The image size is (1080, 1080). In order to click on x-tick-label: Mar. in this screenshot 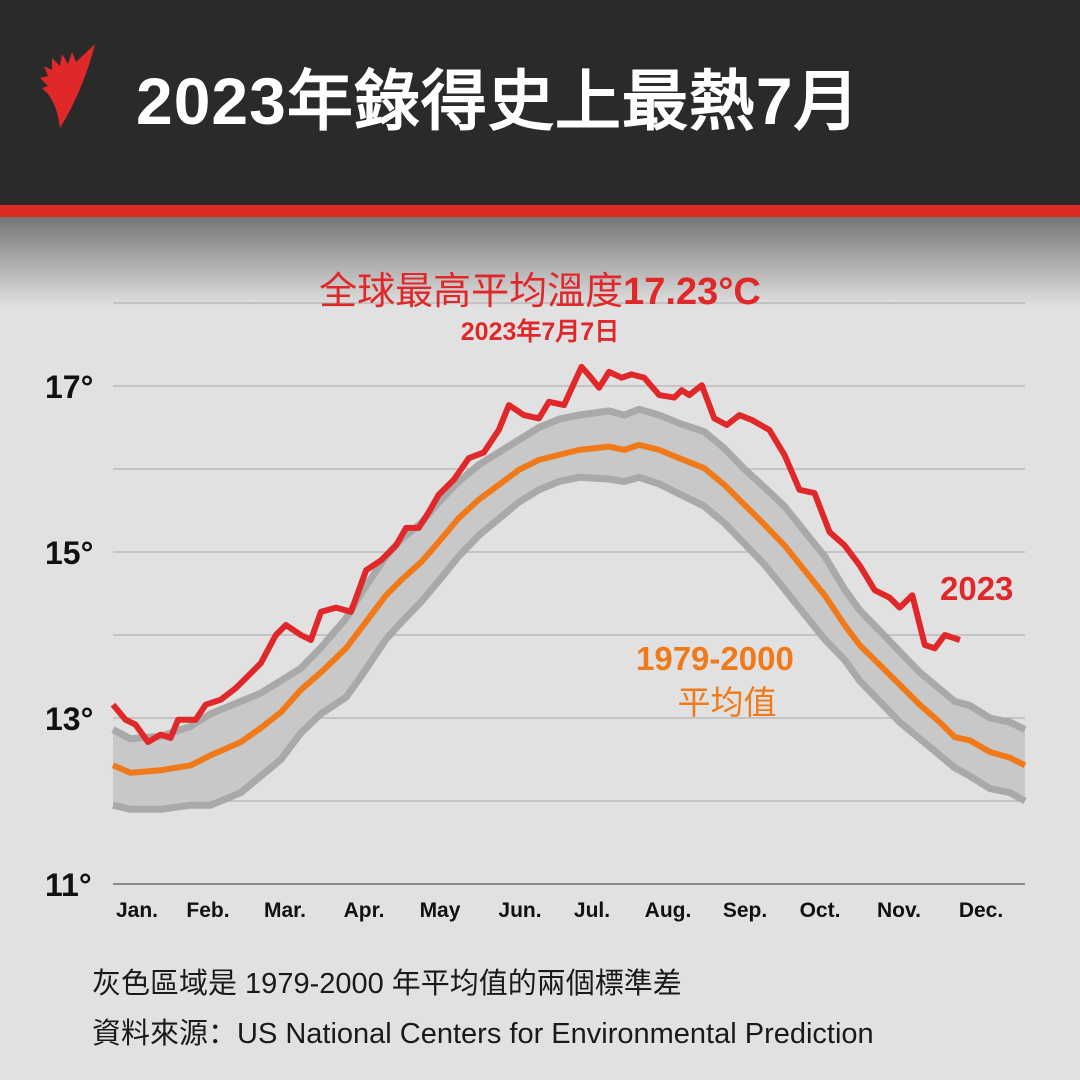, I will do `click(285, 910)`.